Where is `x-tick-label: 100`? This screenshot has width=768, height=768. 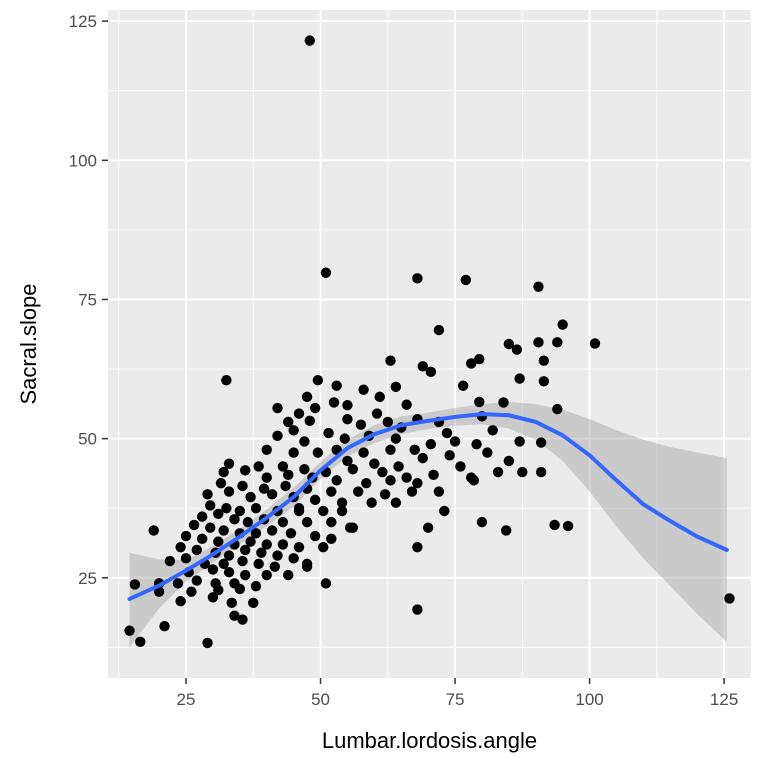
x-tick-label: 100 is located at coordinates (589, 699).